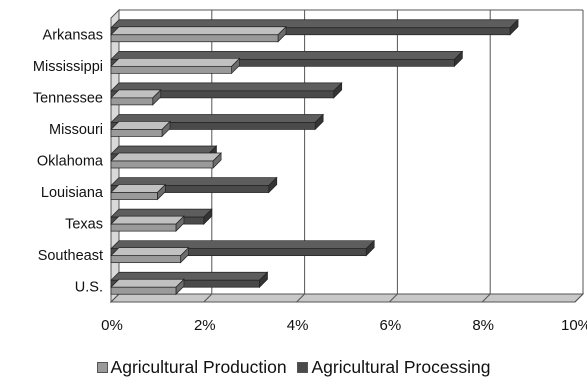  What do you see at coordinates (70, 162) in the screenshot?
I see `category-label: Oklahoma` at bounding box center [70, 162].